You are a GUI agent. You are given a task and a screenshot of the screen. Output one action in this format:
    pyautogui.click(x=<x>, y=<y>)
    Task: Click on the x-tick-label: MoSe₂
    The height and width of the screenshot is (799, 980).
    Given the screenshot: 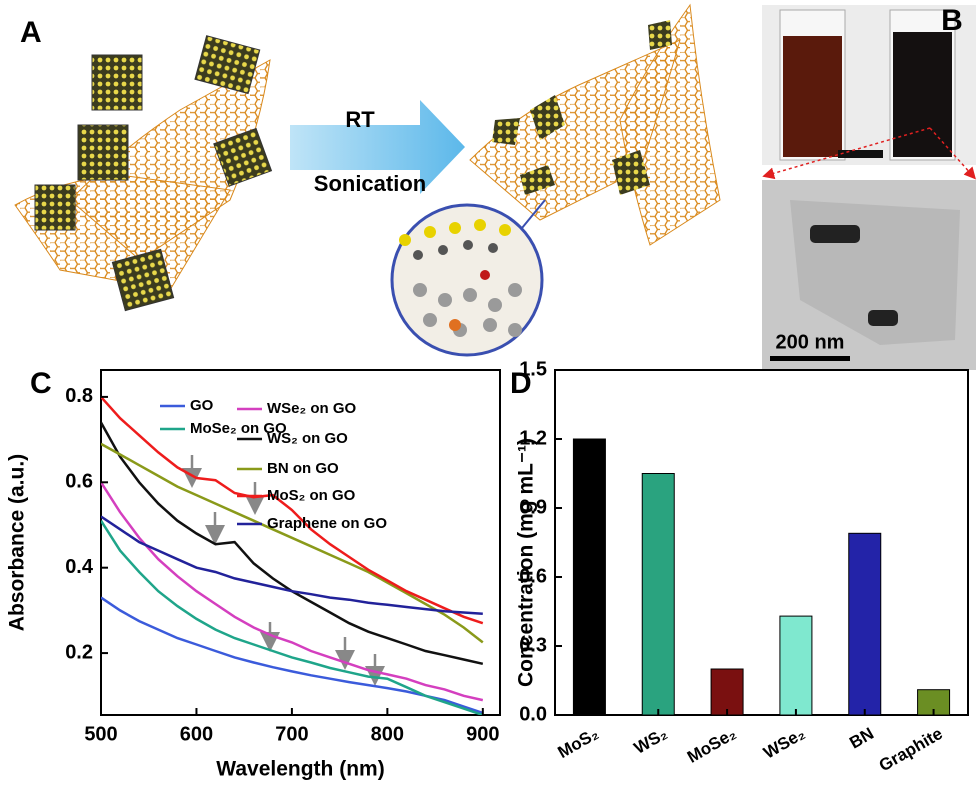 What is the action you would take?
    pyautogui.click(x=711, y=745)
    